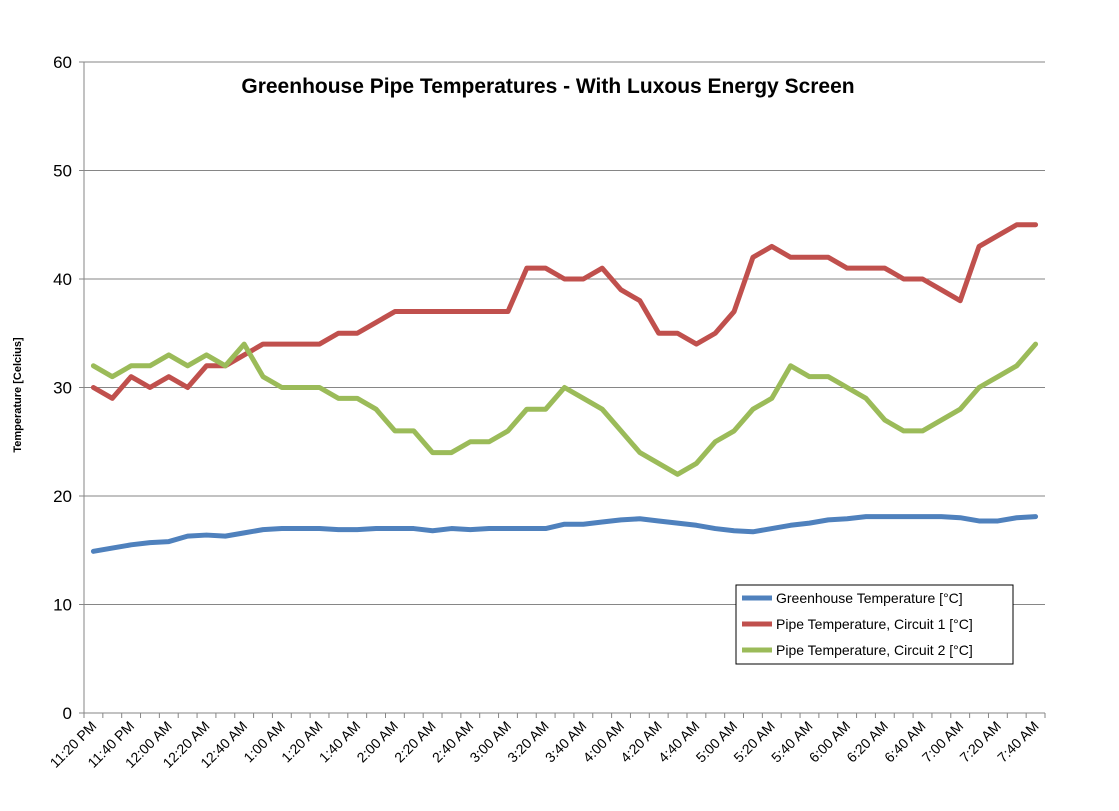 This screenshot has height=811, width=1119. What do you see at coordinates (18, 395) in the screenshot?
I see `y-axis-label: Temperature [Celcius]` at bounding box center [18, 395].